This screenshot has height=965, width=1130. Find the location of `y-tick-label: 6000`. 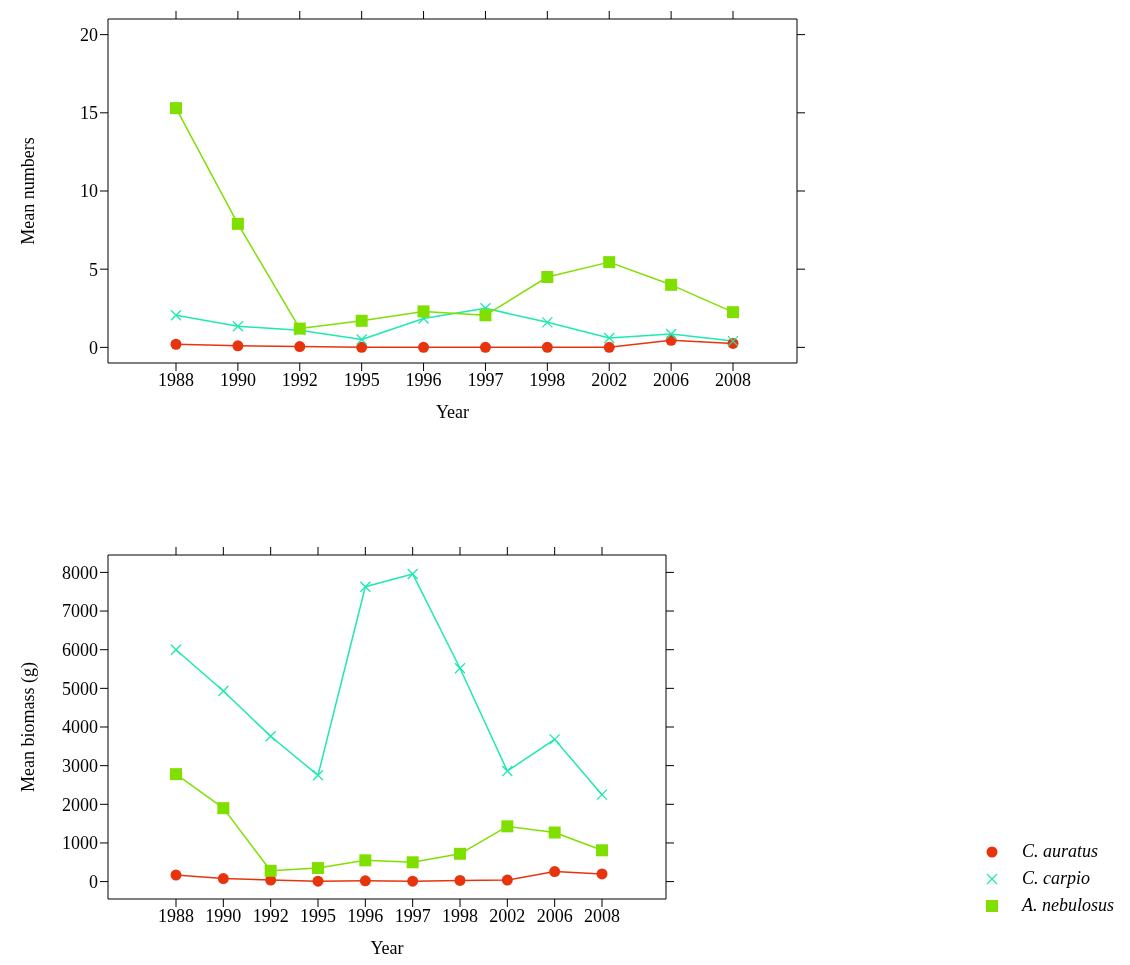

y-tick-label: 6000 is located at coordinates (80, 650).